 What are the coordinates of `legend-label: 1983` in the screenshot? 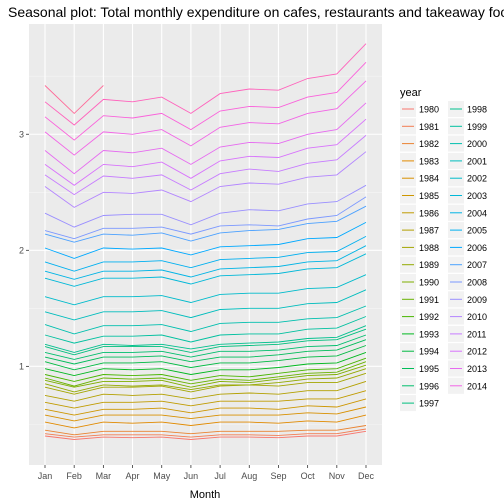 It's located at (429, 161).